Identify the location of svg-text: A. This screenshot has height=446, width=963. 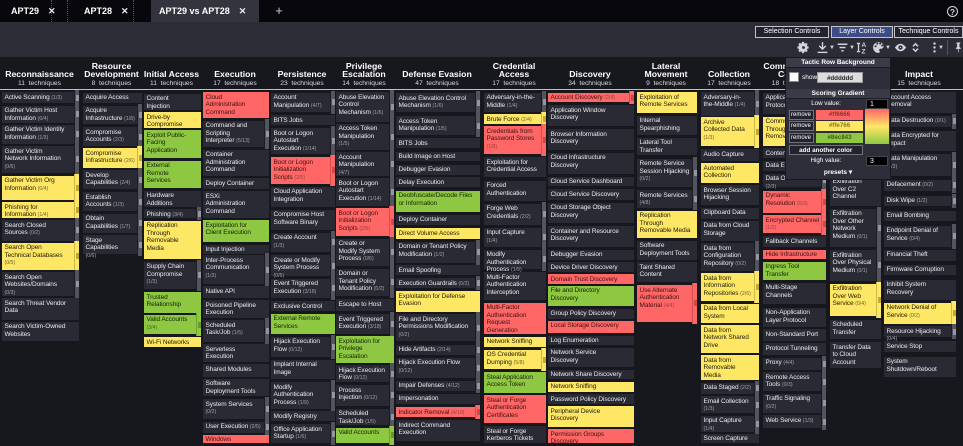
(864, 45).